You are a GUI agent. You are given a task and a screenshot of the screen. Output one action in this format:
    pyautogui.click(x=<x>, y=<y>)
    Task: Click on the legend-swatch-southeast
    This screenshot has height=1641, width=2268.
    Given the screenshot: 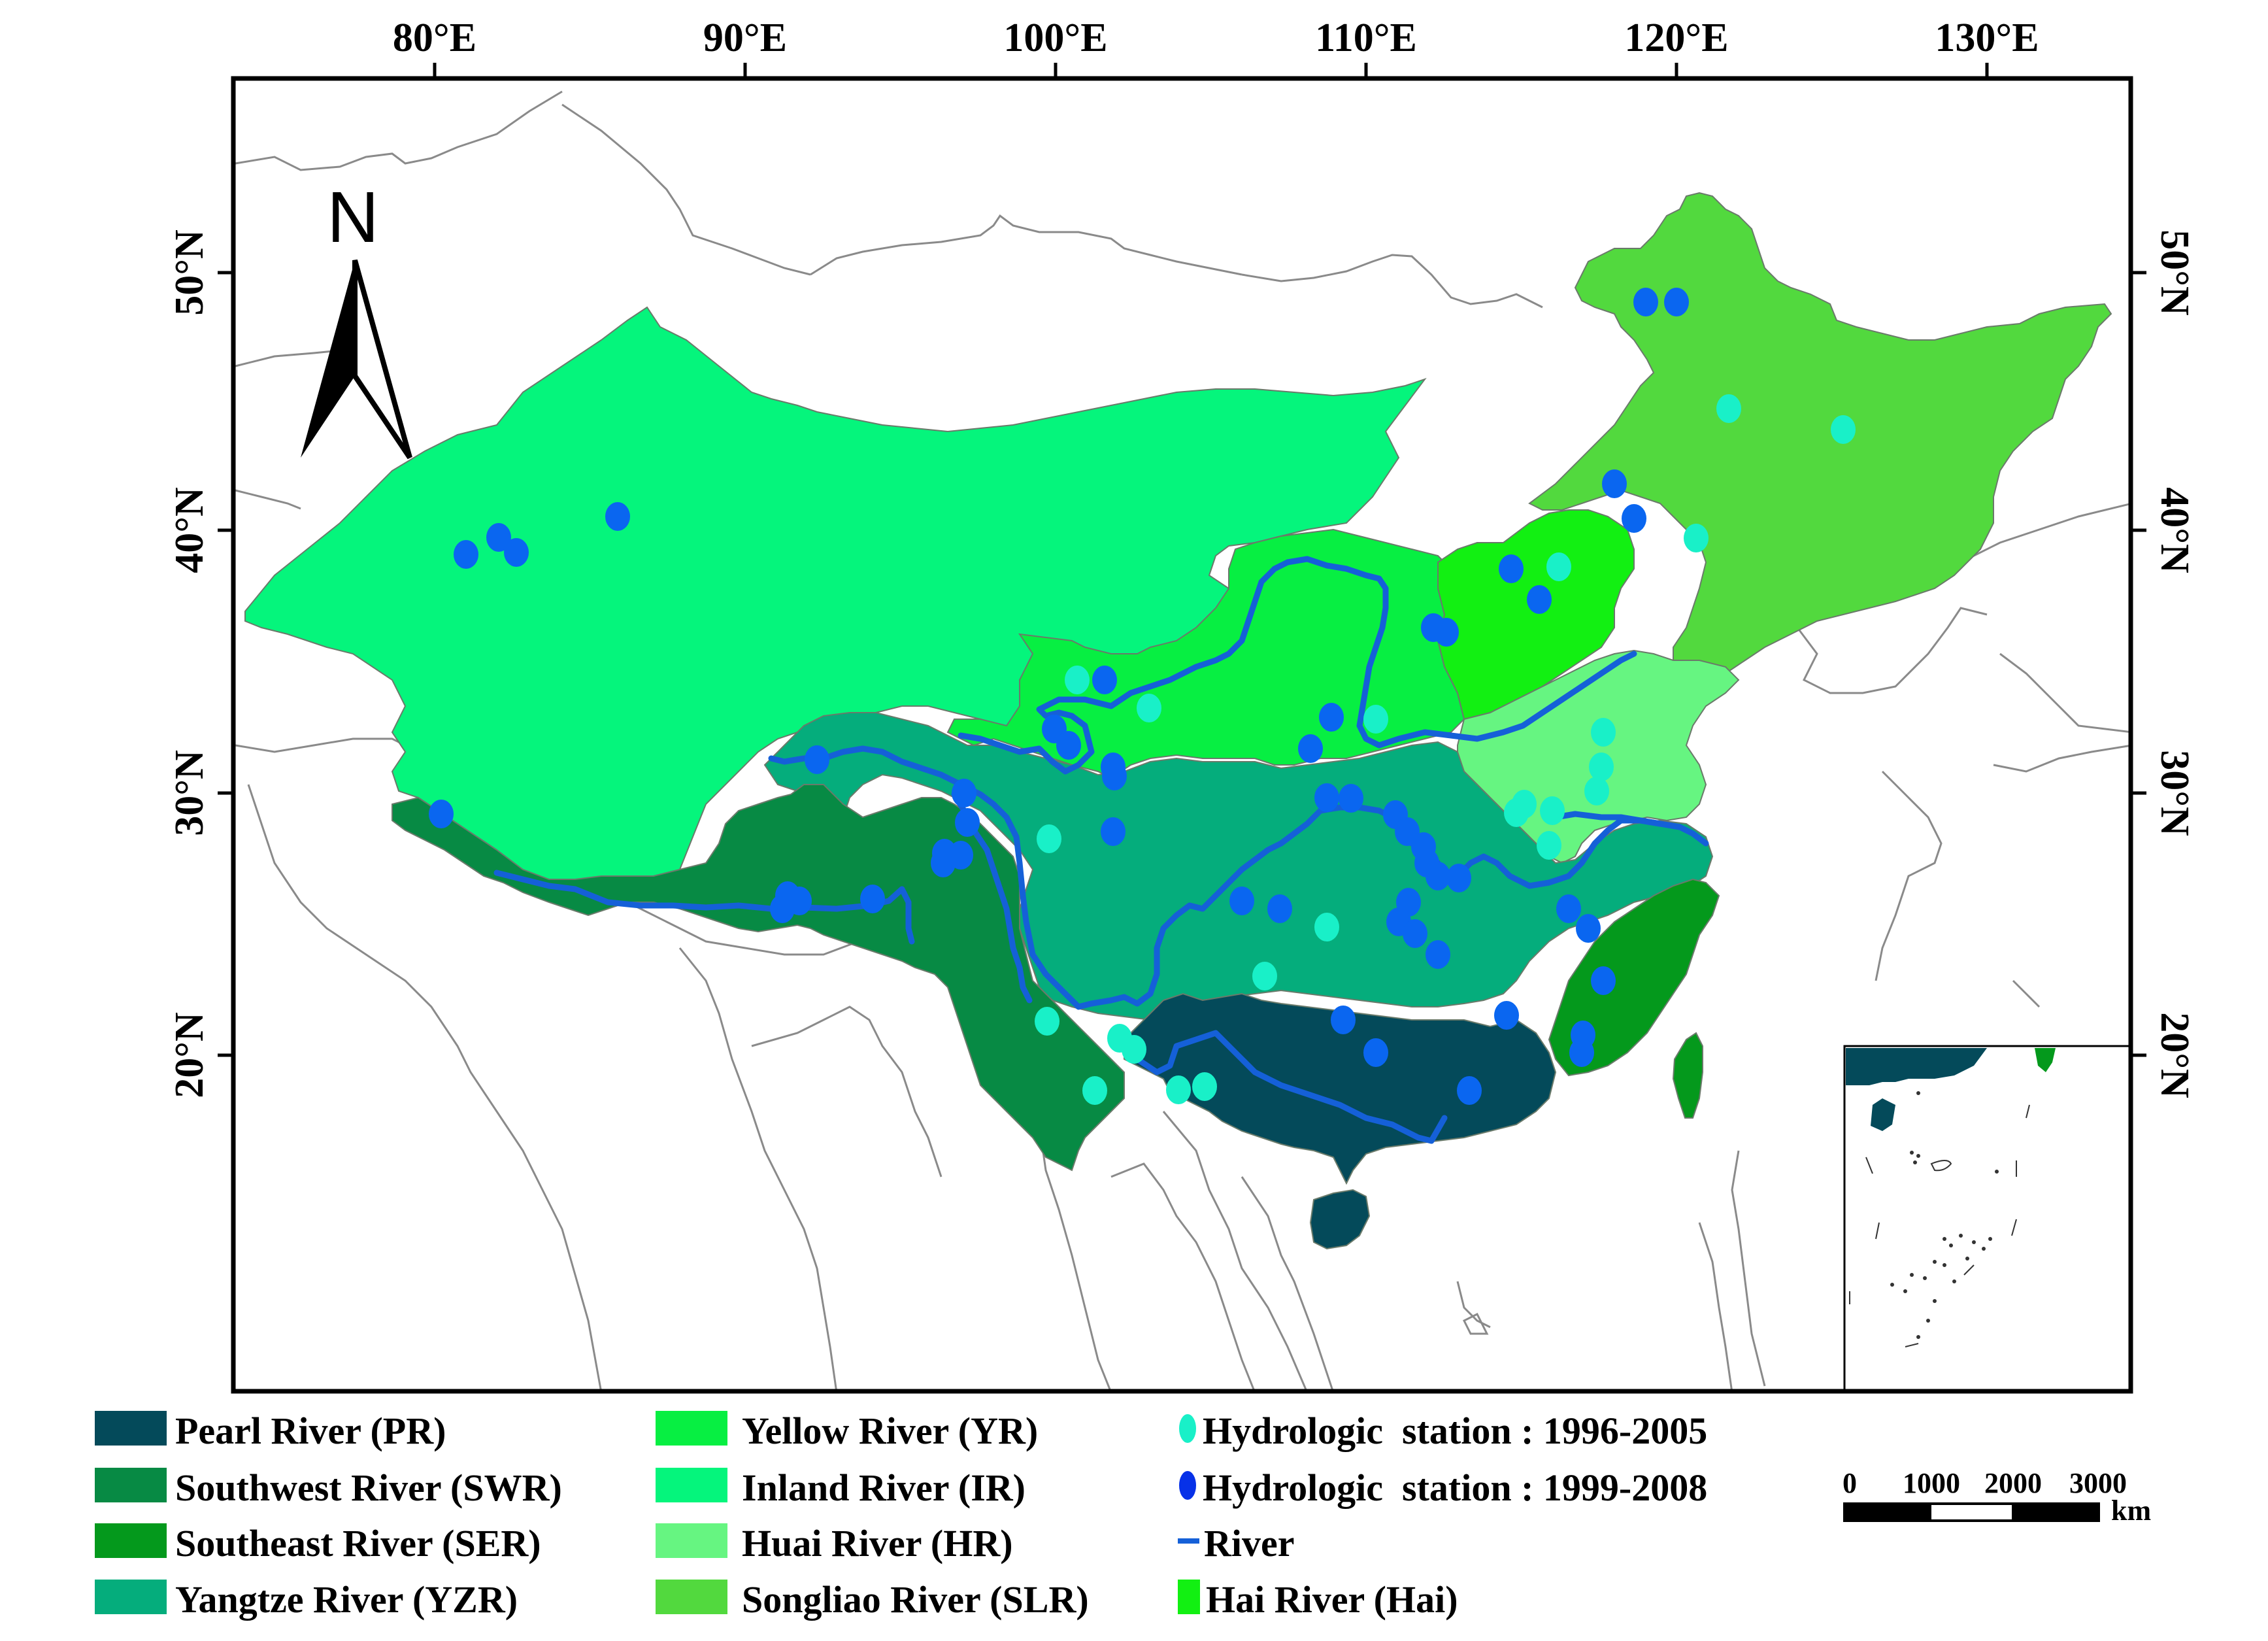 What is the action you would take?
    pyautogui.click(x=131, y=1541)
    